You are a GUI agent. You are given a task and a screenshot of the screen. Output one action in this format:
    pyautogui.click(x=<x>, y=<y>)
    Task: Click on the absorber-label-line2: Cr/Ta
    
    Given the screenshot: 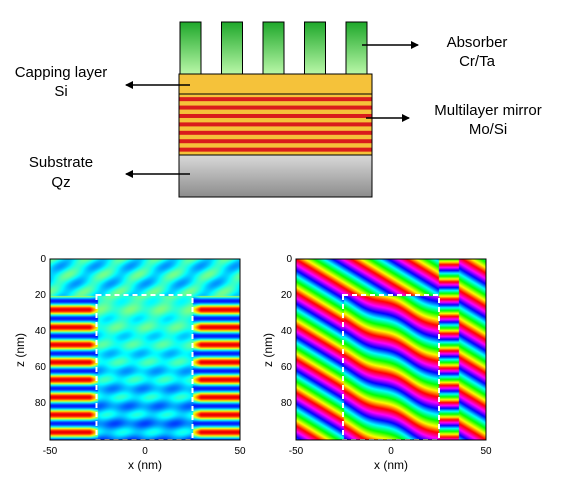 What is the action you would take?
    pyautogui.click(x=477, y=61)
    